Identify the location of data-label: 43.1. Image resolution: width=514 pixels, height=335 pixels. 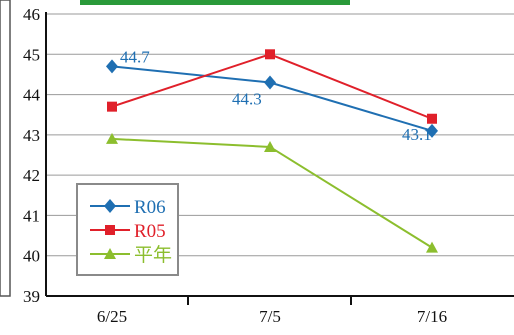
(417, 134).